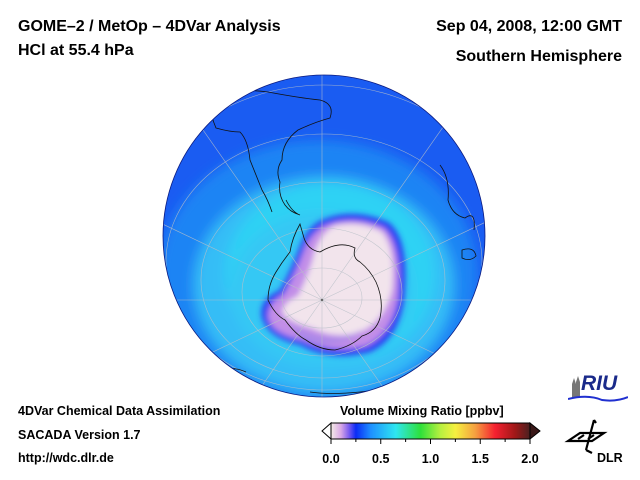  I want to click on colorbar-tick-label: 1.5, so click(480, 459).